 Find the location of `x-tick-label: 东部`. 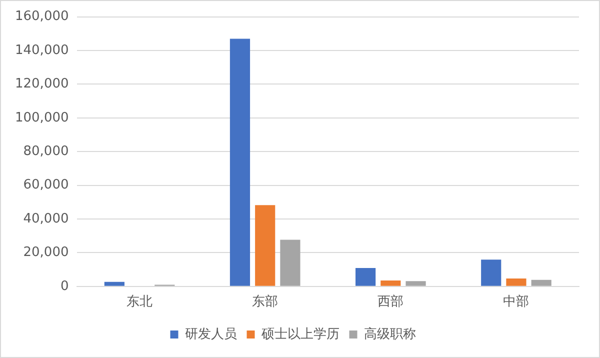

x-tick-label: 东部 is located at coordinates (265, 302).